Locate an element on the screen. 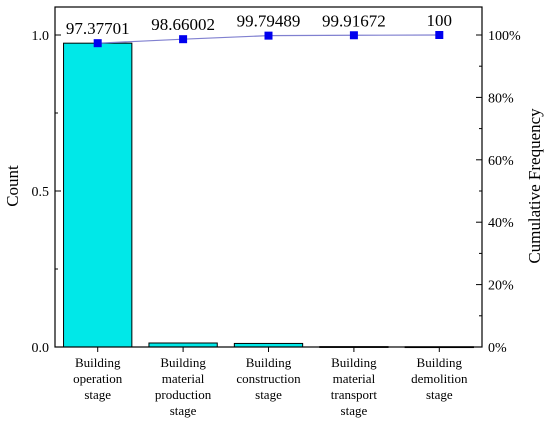 The image size is (550, 429). y-tick-label-2: 1.0 is located at coordinates (41, 36).